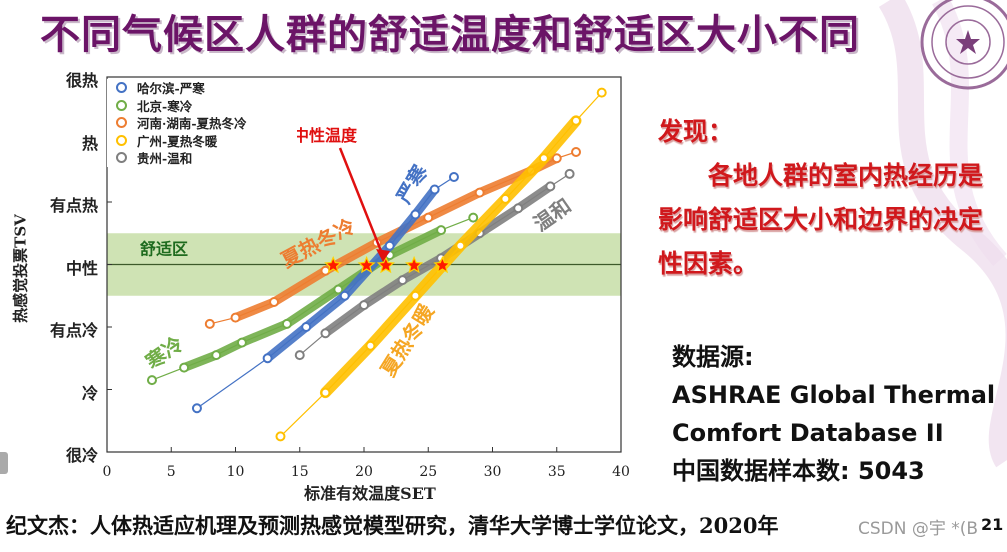  What do you see at coordinates (4, 463) in the screenshot?
I see `side-panel-handle` at bounding box center [4, 463].